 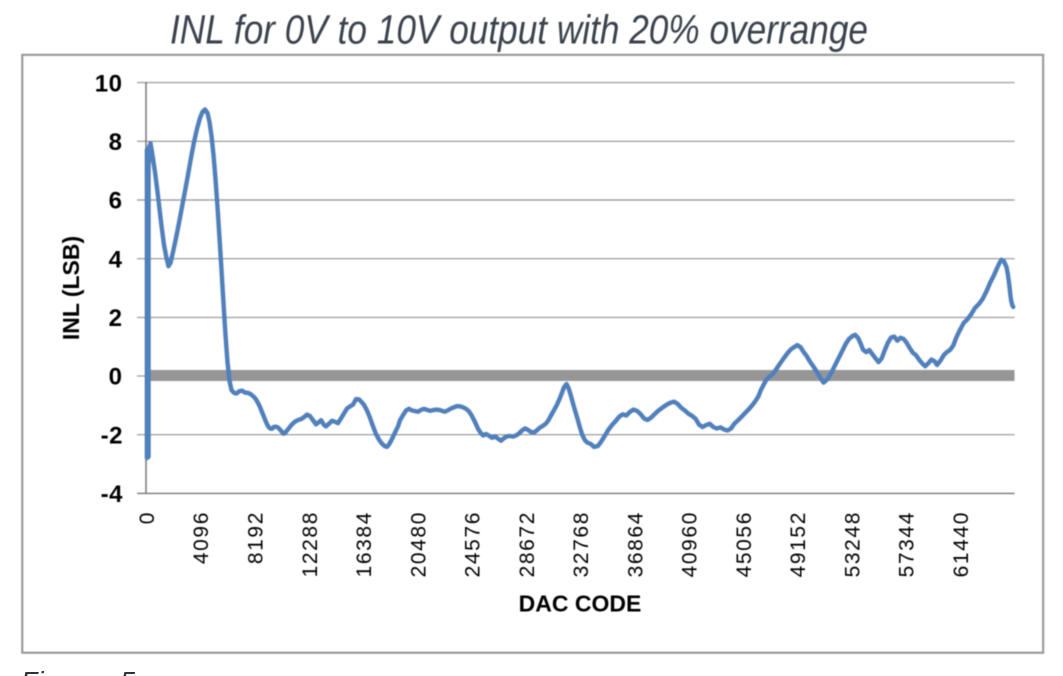 What do you see at coordinates (116, 201) in the screenshot?
I see `svg-text: 6` at bounding box center [116, 201].